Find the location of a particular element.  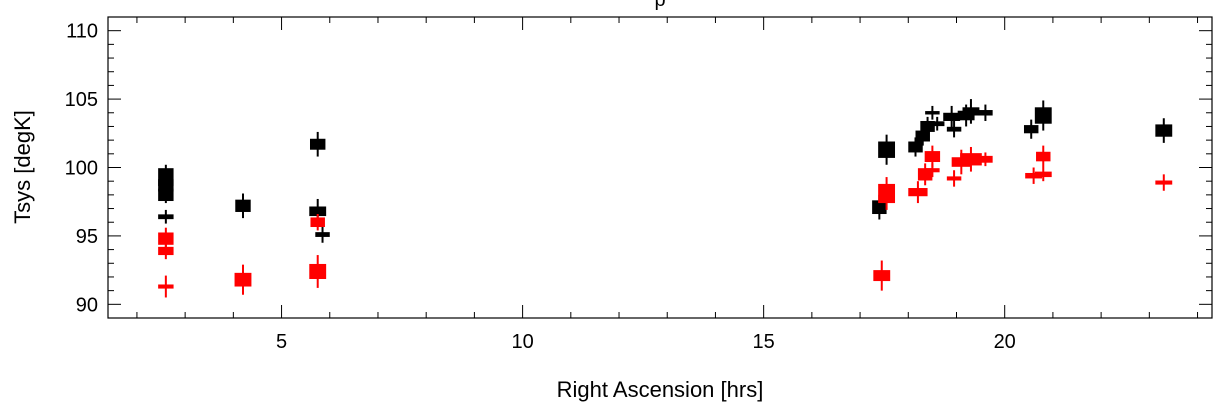

x-tick-label: 20 is located at coordinates (1005, 342).